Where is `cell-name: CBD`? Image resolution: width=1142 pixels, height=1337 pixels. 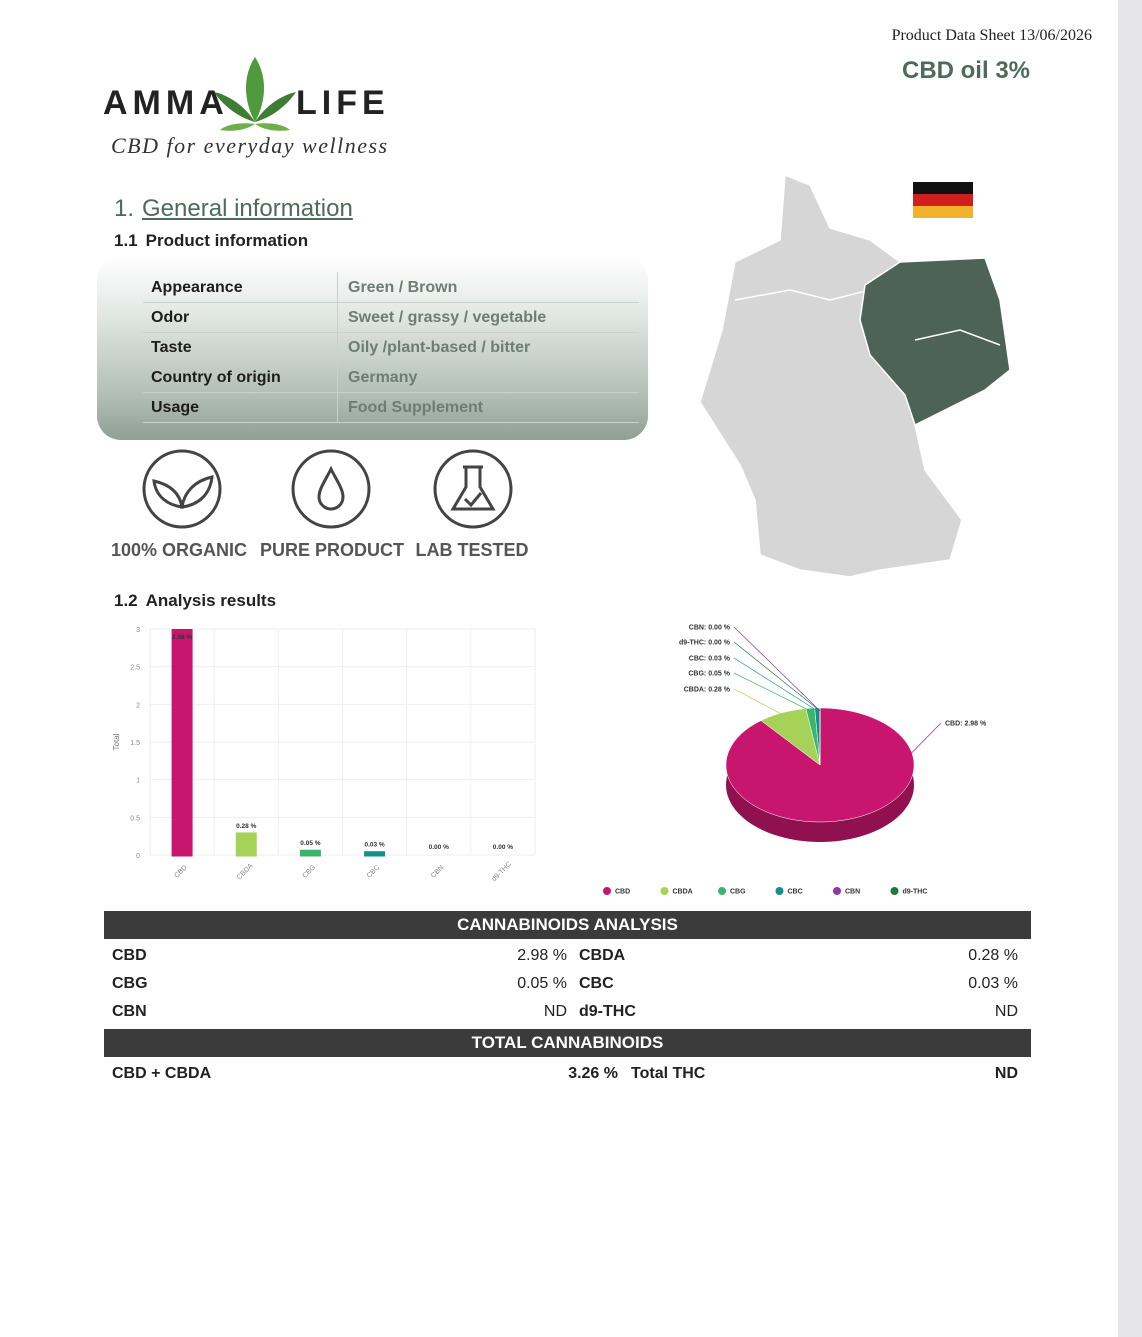 cell-name: CBD is located at coordinates (129, 955).